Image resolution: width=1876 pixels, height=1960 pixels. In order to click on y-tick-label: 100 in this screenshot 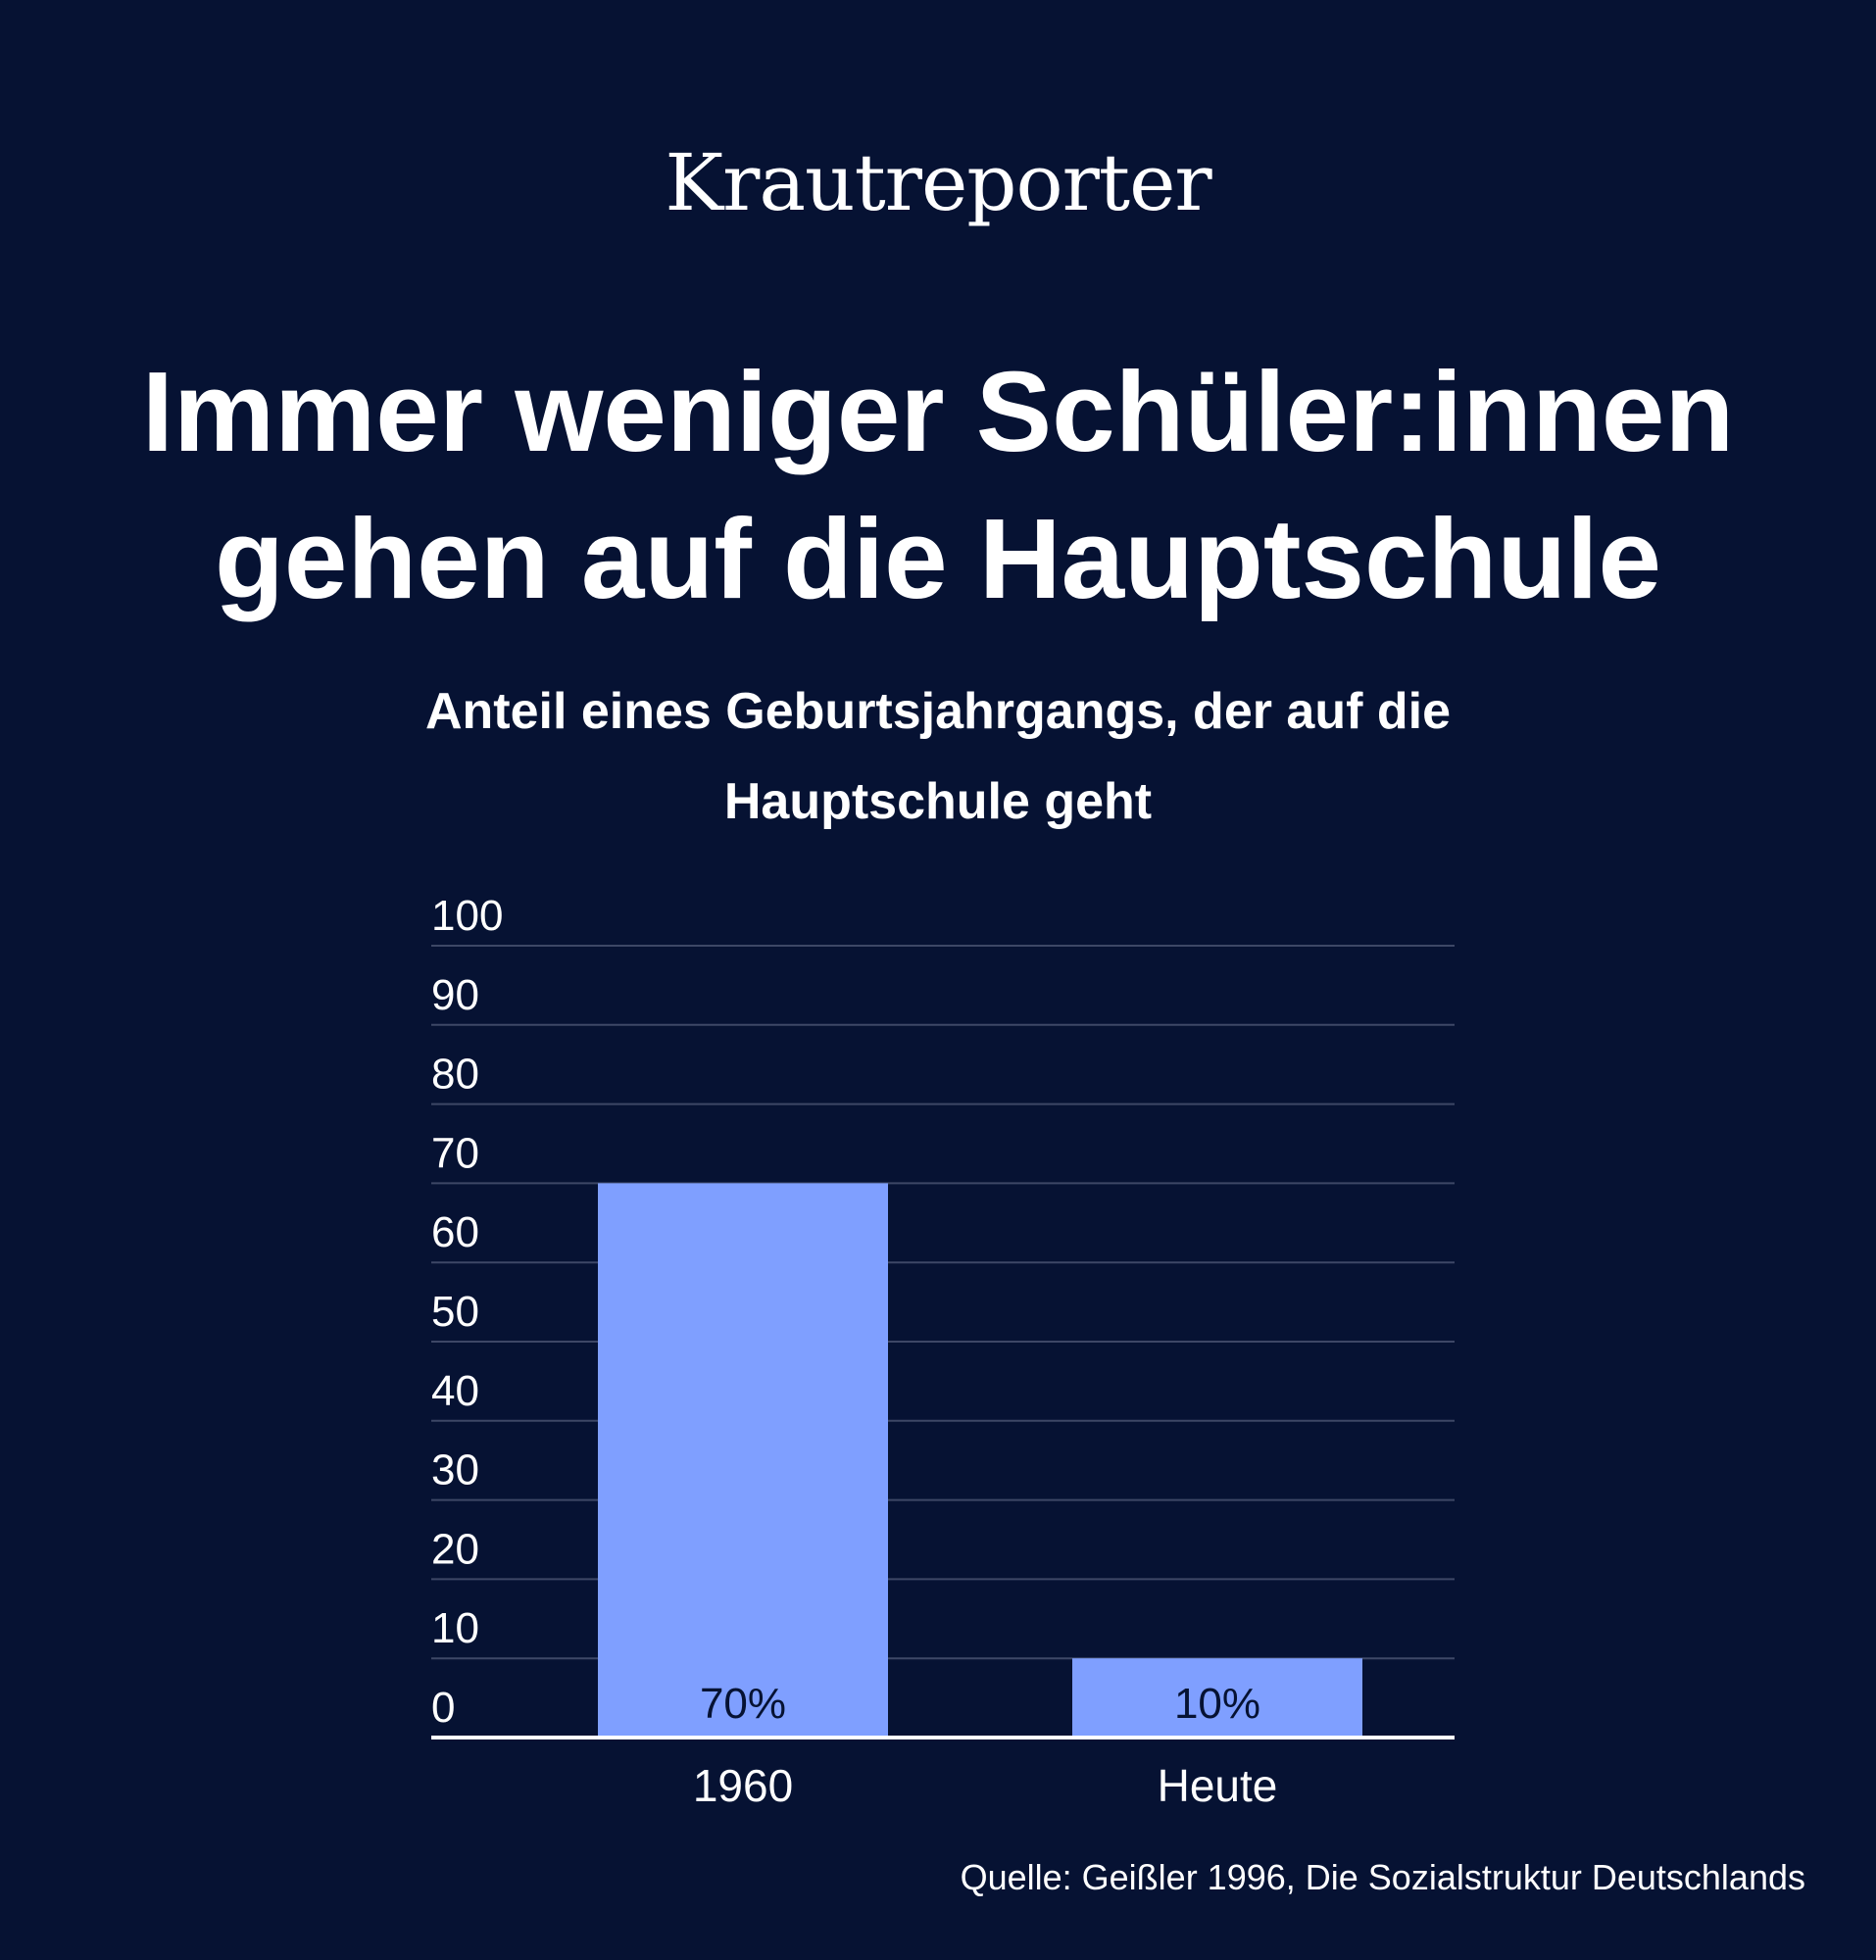, I will do `click(467, 916)`.